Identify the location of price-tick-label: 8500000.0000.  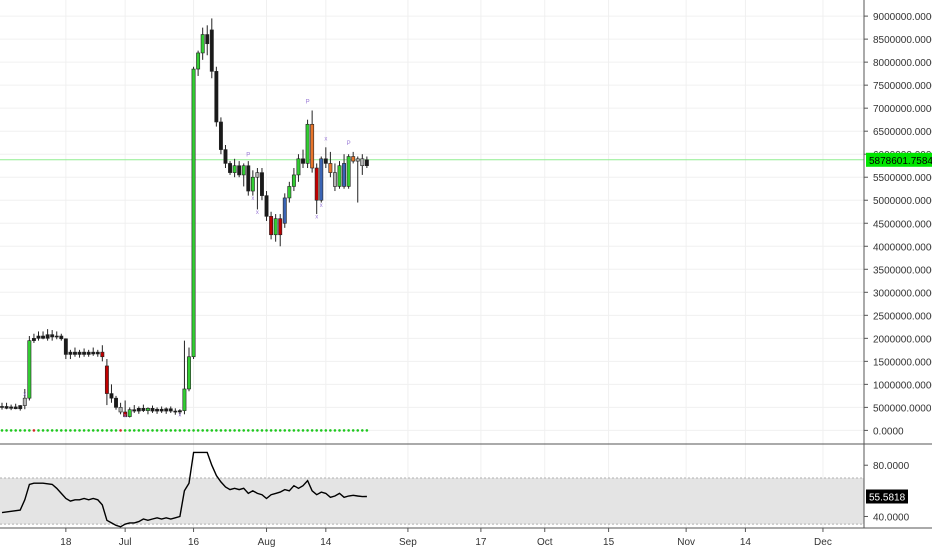
(902, 40).